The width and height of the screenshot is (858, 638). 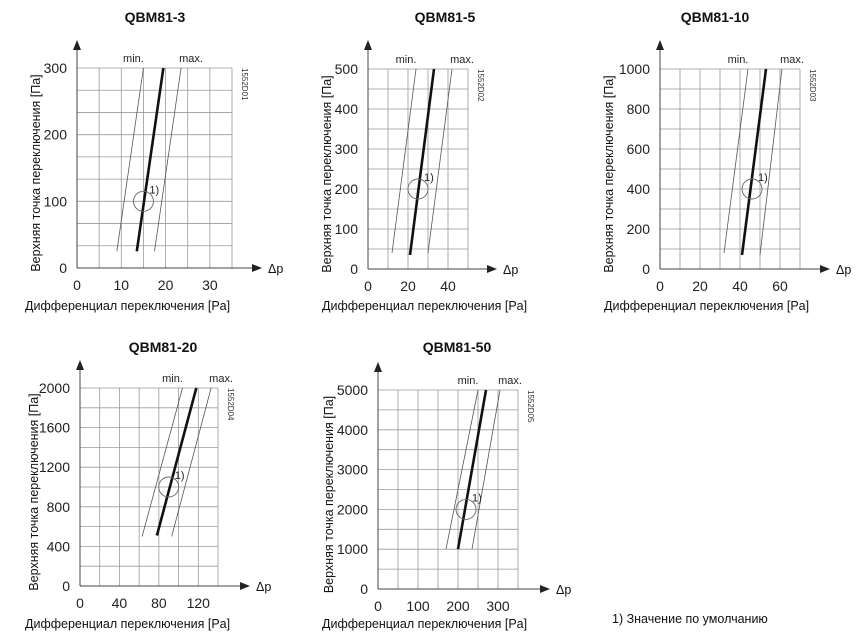 I want to click on y-tick-label: 2000, so click(x=54, y=388).